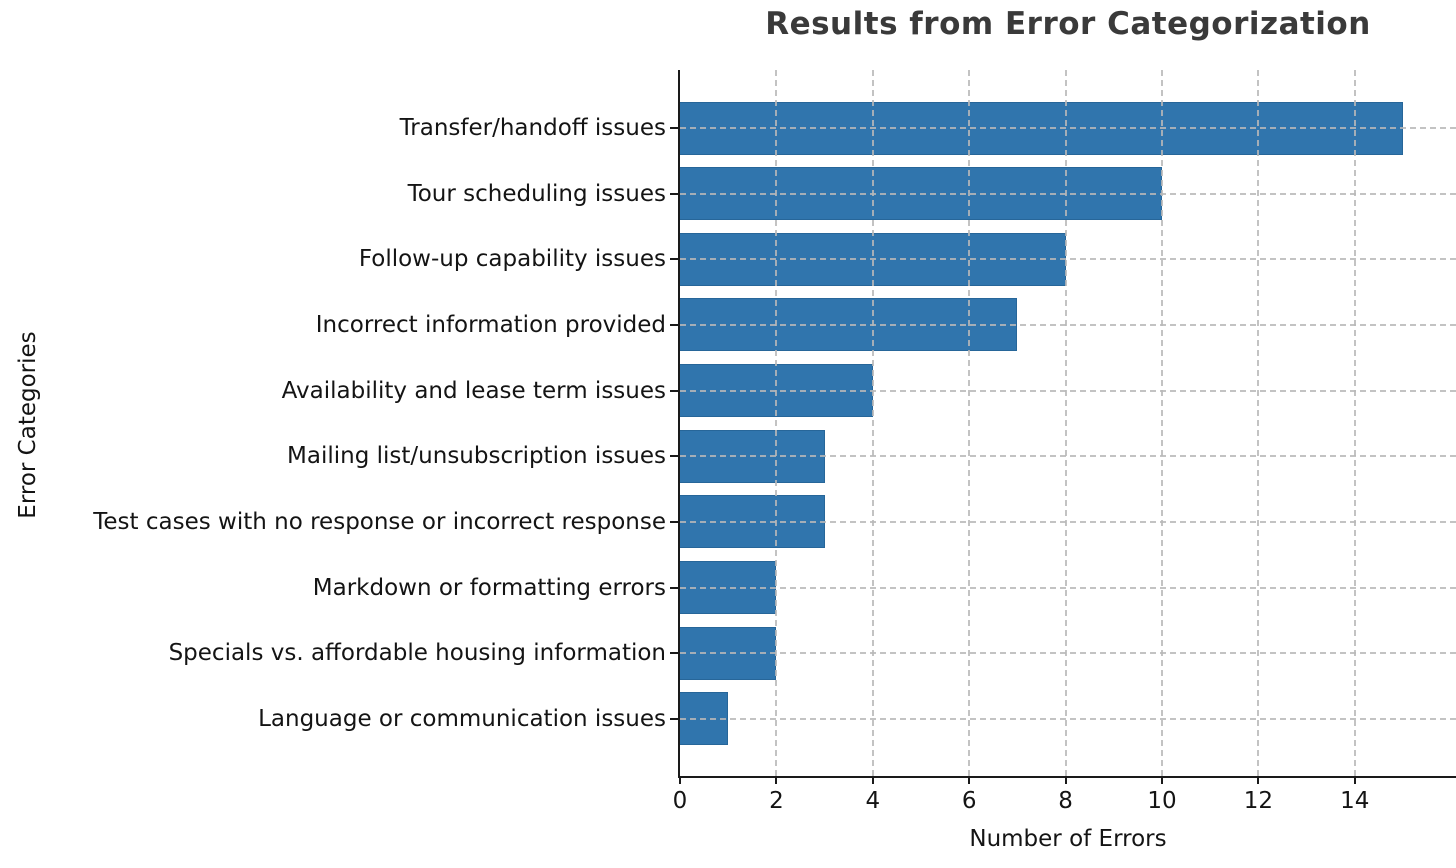  Describe the element at coordinates (512, 259) in the screenshot. I see `category-label: Follow-up capability issues` at that location.